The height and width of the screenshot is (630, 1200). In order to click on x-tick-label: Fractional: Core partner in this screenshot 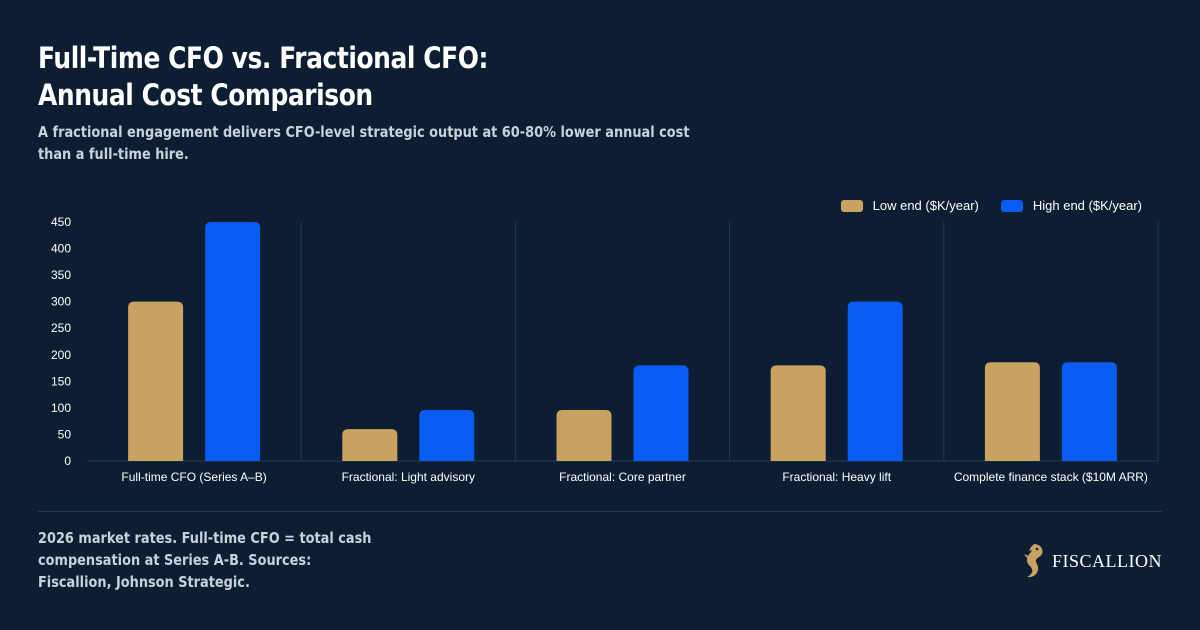, I will do `click(622, 477)`.